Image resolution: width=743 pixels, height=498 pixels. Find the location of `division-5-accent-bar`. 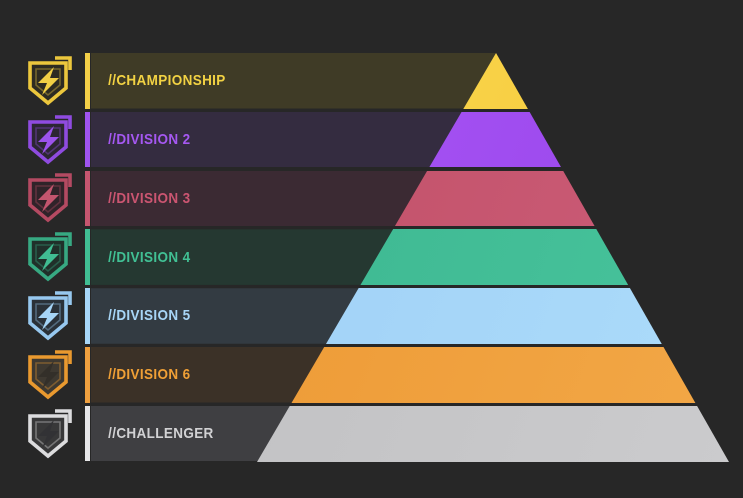

division-5-accent-bar is located at coordinates (87, 316).